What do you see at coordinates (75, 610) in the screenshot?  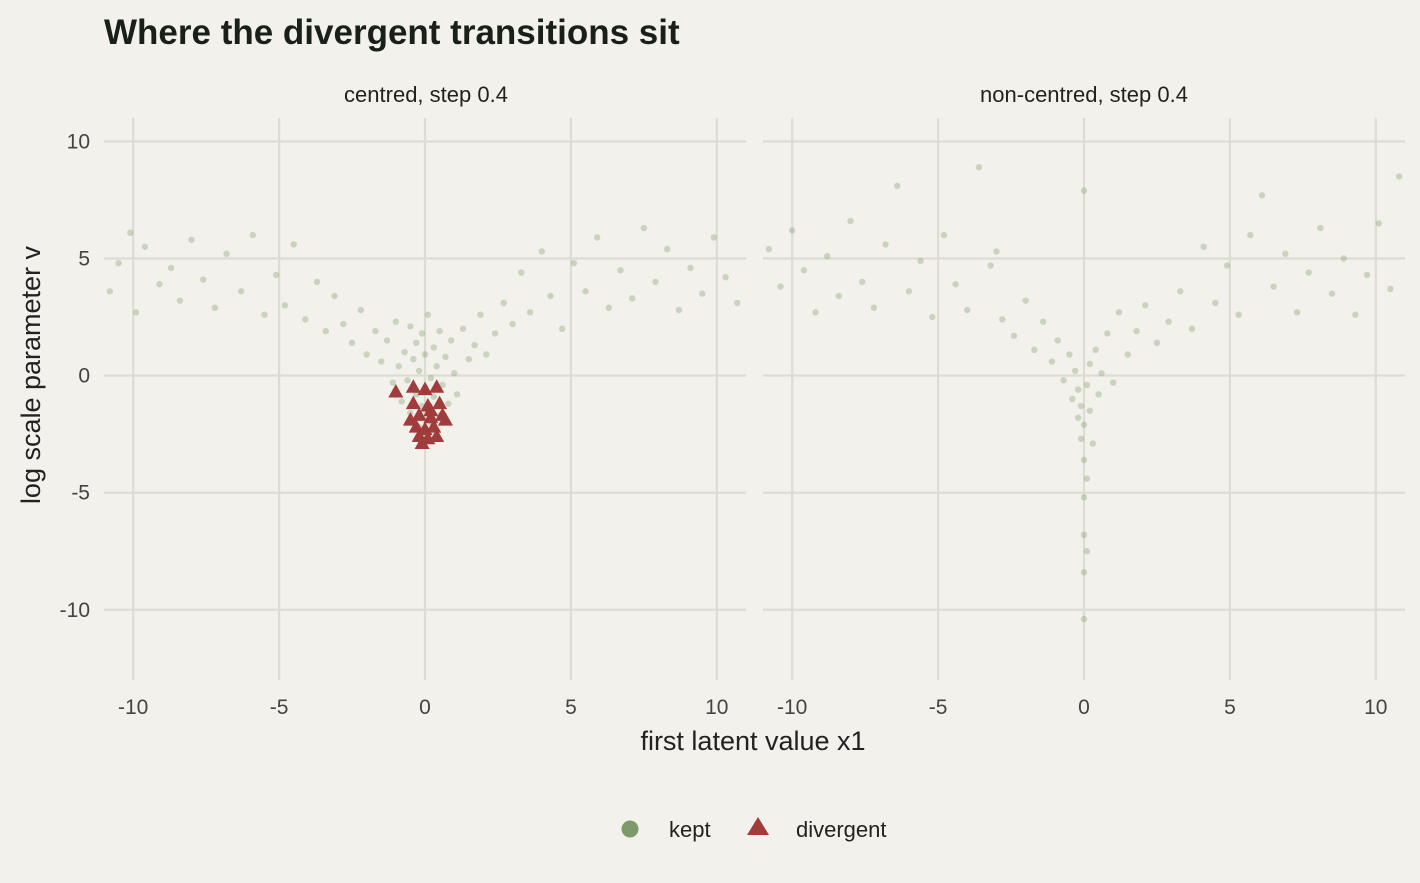 I see `y-tick-label: -10` at bounding box center [75, 610].